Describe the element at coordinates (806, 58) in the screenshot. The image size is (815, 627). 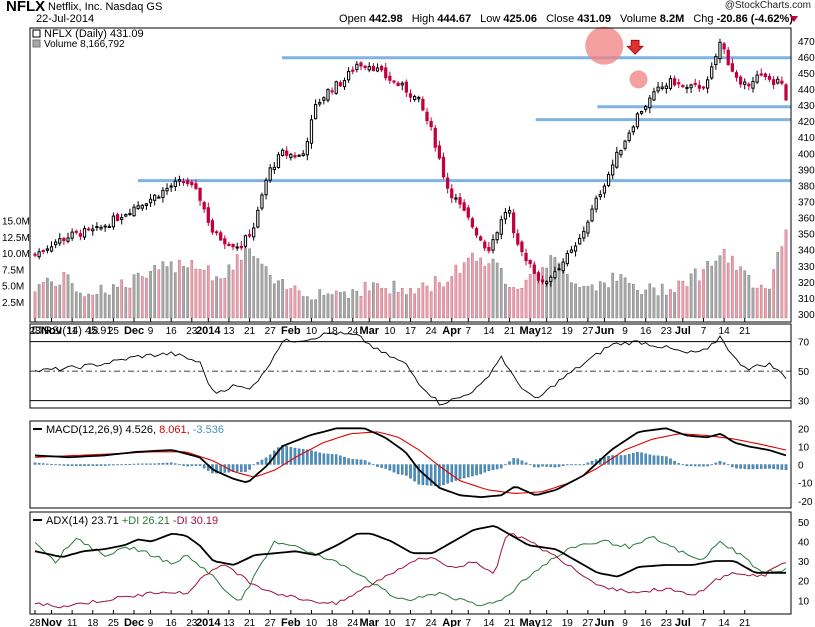
I see `price-tick: 460` at that location.